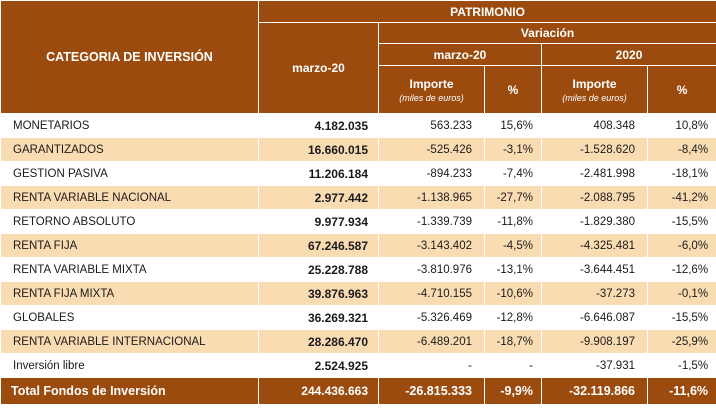 This screenshot has height=413, width=716. I want to click on cell-pct-2: 10,8%, so click(681, 125).